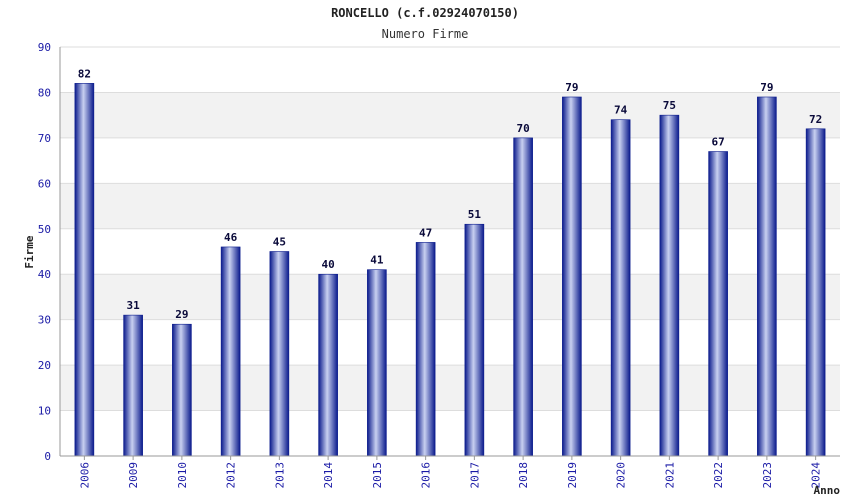  What do you see at coordinates (44, 252) in the screenshot?
I see `y-axis-ticks: 0 10 20 30 40 50 60 70 80 90` at bounding box center [44, 252].